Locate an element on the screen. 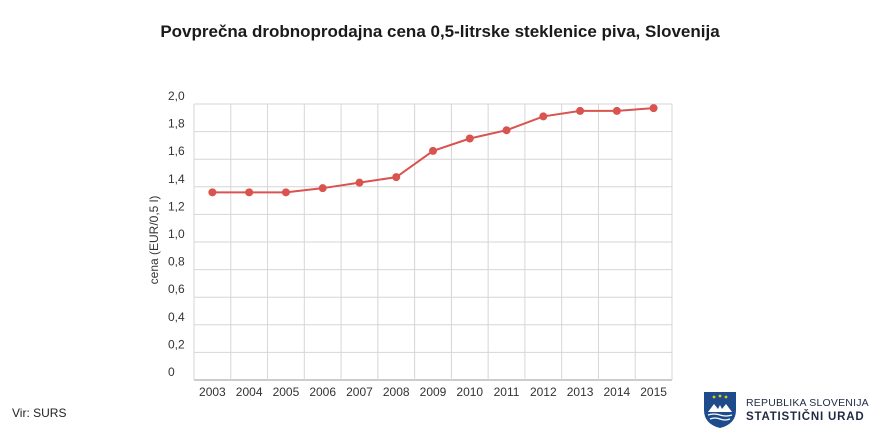 The image size is (880, 440). y-axis-label: cena (EUR/0,5 l) is located at coordinates (154, 240).